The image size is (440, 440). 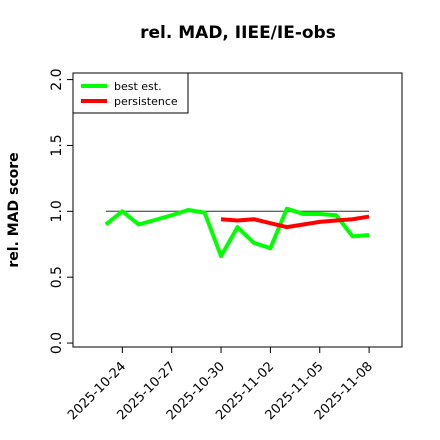 I want to click on chart-title: rel. MAD, IIEE/IE-obs, so click(x=238, y=33).